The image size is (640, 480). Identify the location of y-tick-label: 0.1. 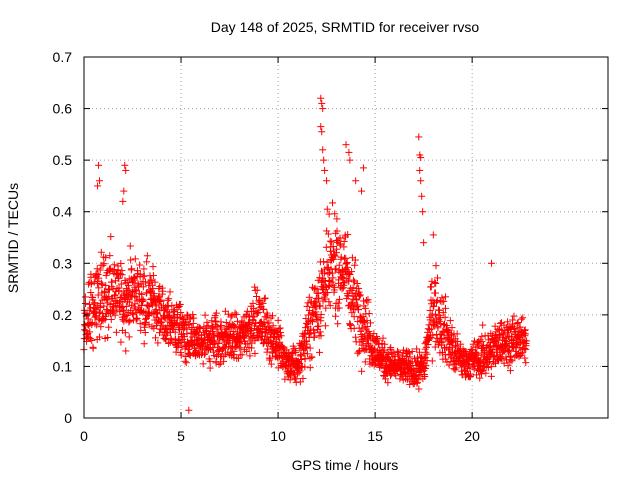
(63, 366).